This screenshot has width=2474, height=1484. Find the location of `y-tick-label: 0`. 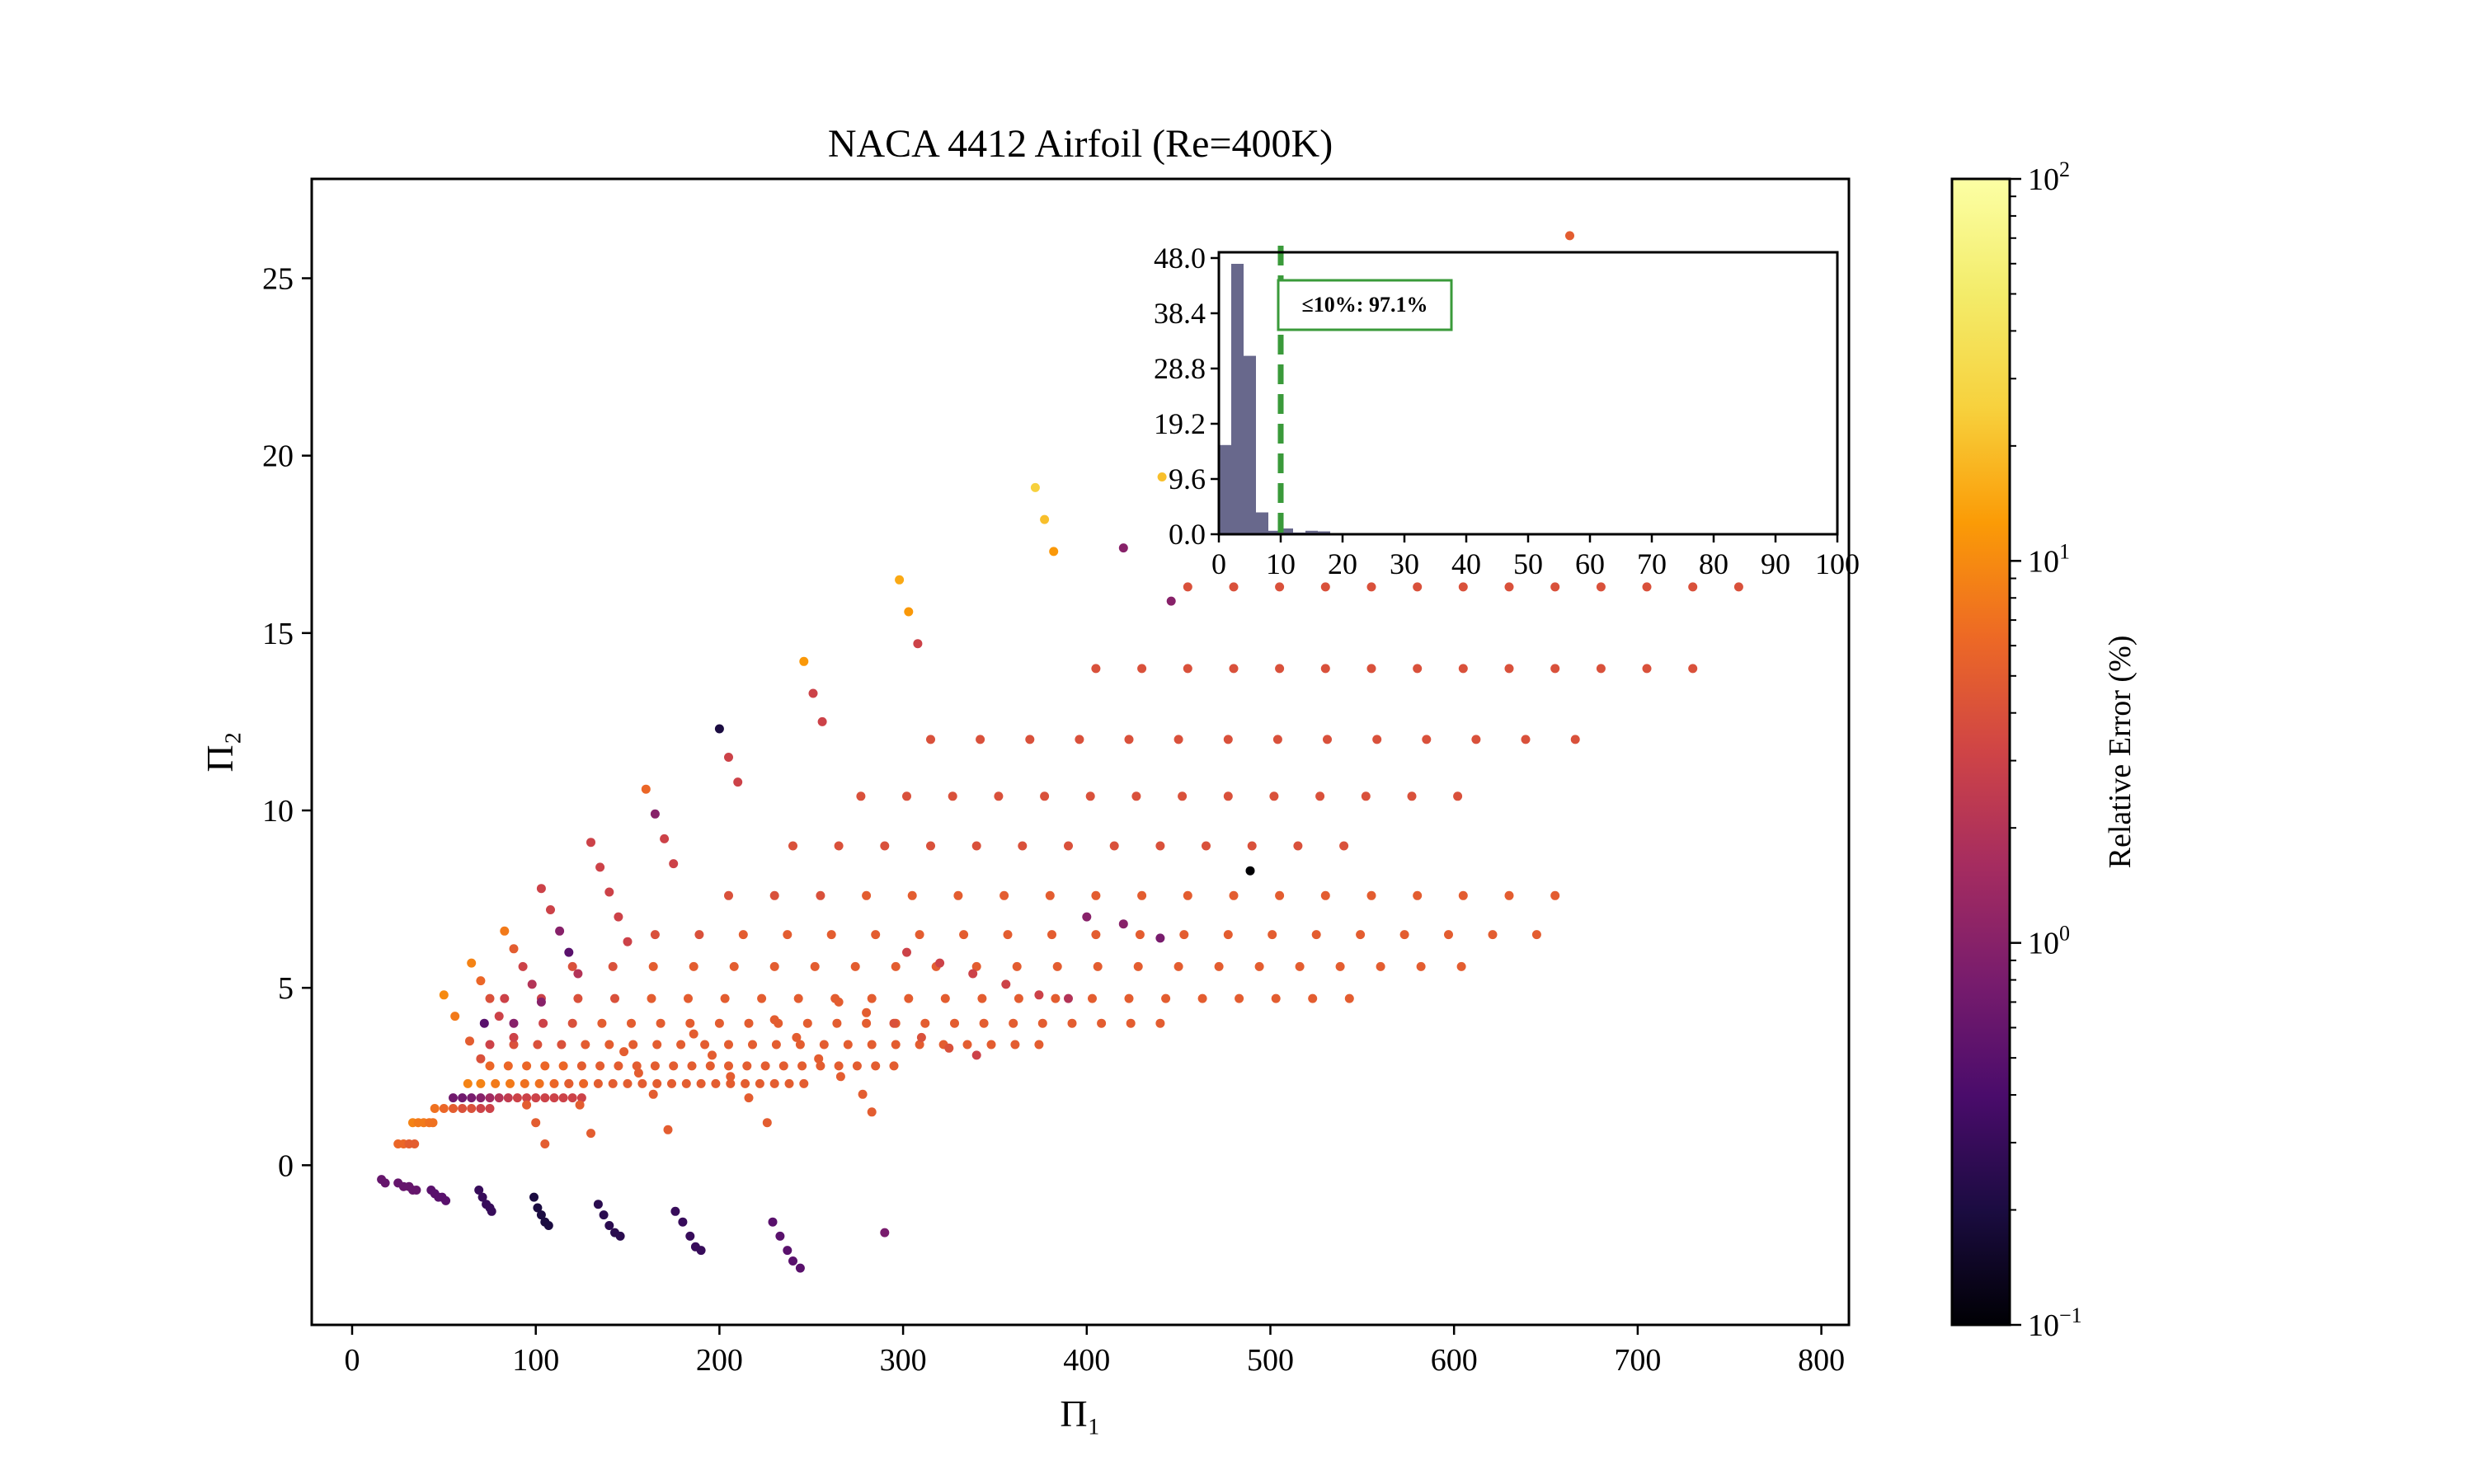

y-tick-label: 0 is located at coordinates (286, 1165).